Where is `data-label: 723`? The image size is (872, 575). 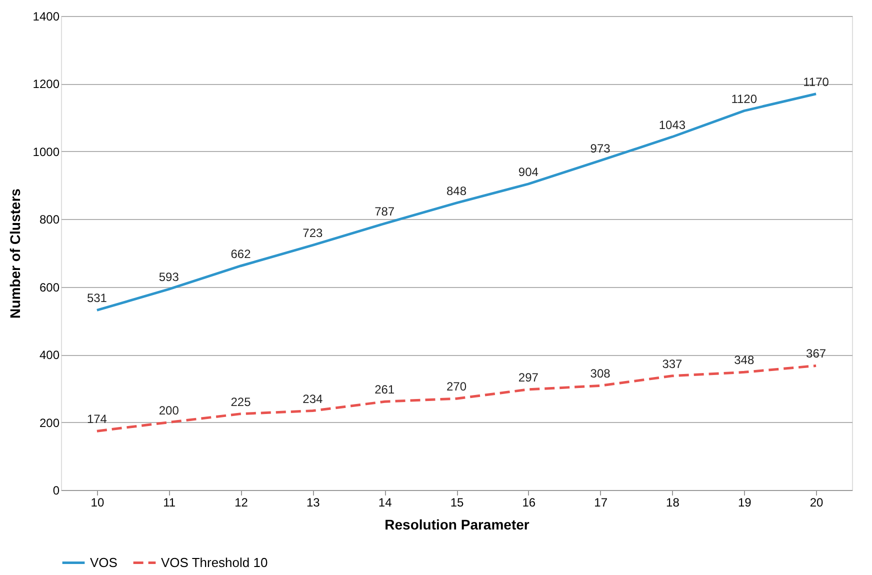
data-label: 723 is located at coordinates (313, 233).